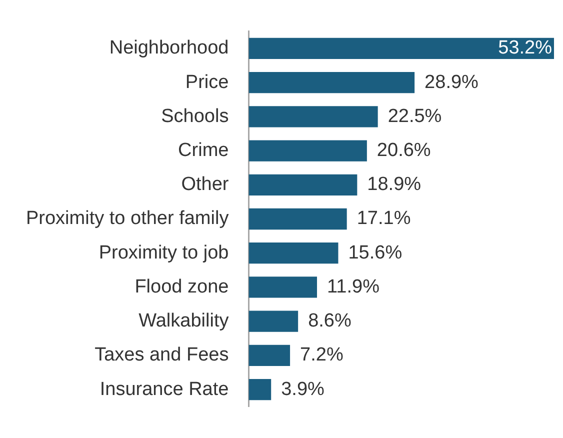 The height and width of the screenshot is (438, 563). Describe the element at coordinates (303, 389) in the screenshot. I see `data-label: 3.9%` at that location.